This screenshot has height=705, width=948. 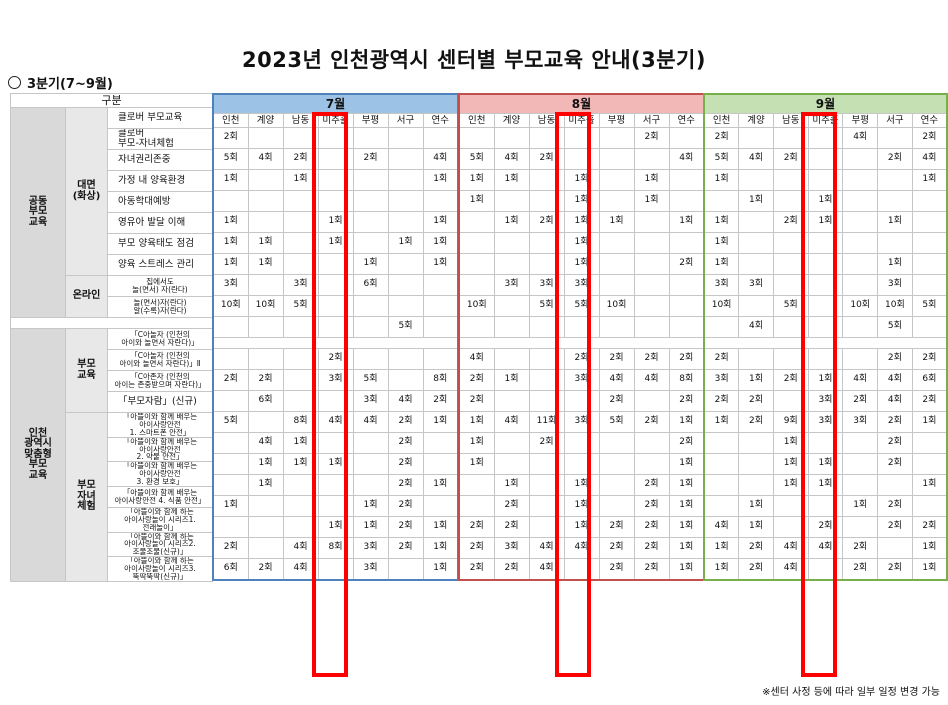 What do you see at coordinates (230, 120) in the screenshot?
I see `region-header-incheon: 인천` at bounding box center [230, 120].